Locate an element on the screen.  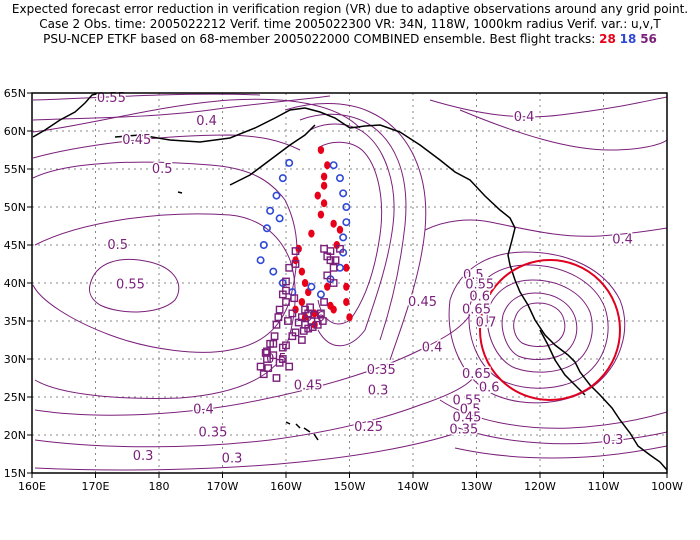
contour-label: 0.35 is located at coordinates (212, 433).